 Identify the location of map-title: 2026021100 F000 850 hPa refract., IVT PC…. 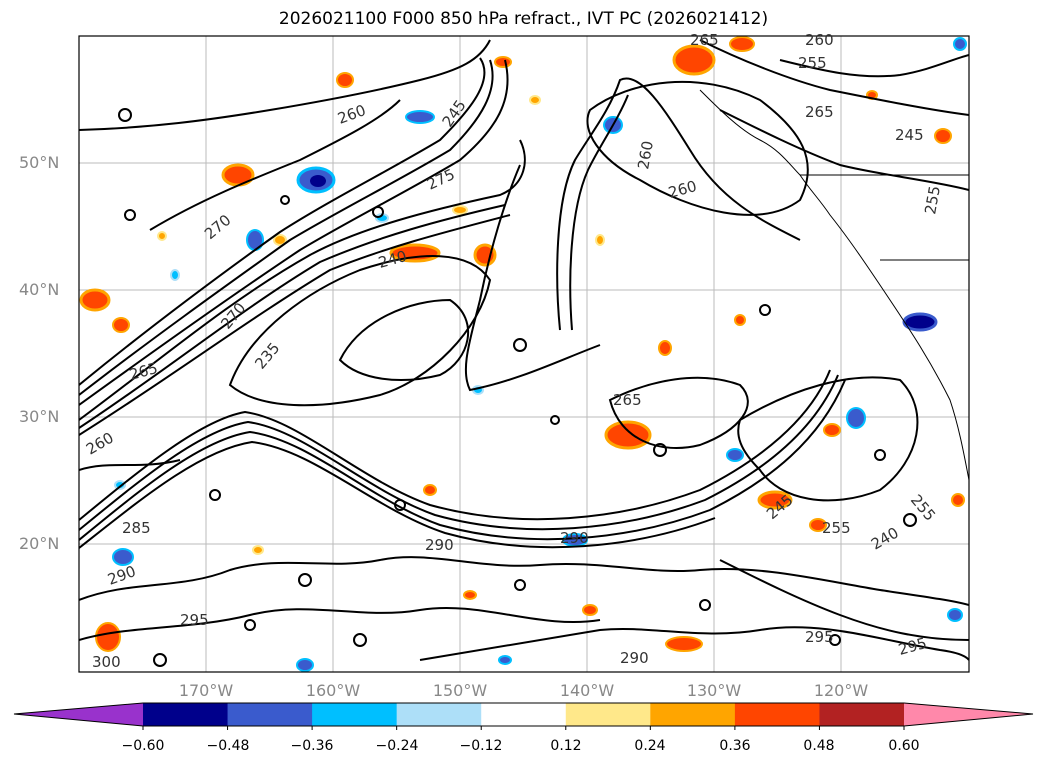
(523, 19).